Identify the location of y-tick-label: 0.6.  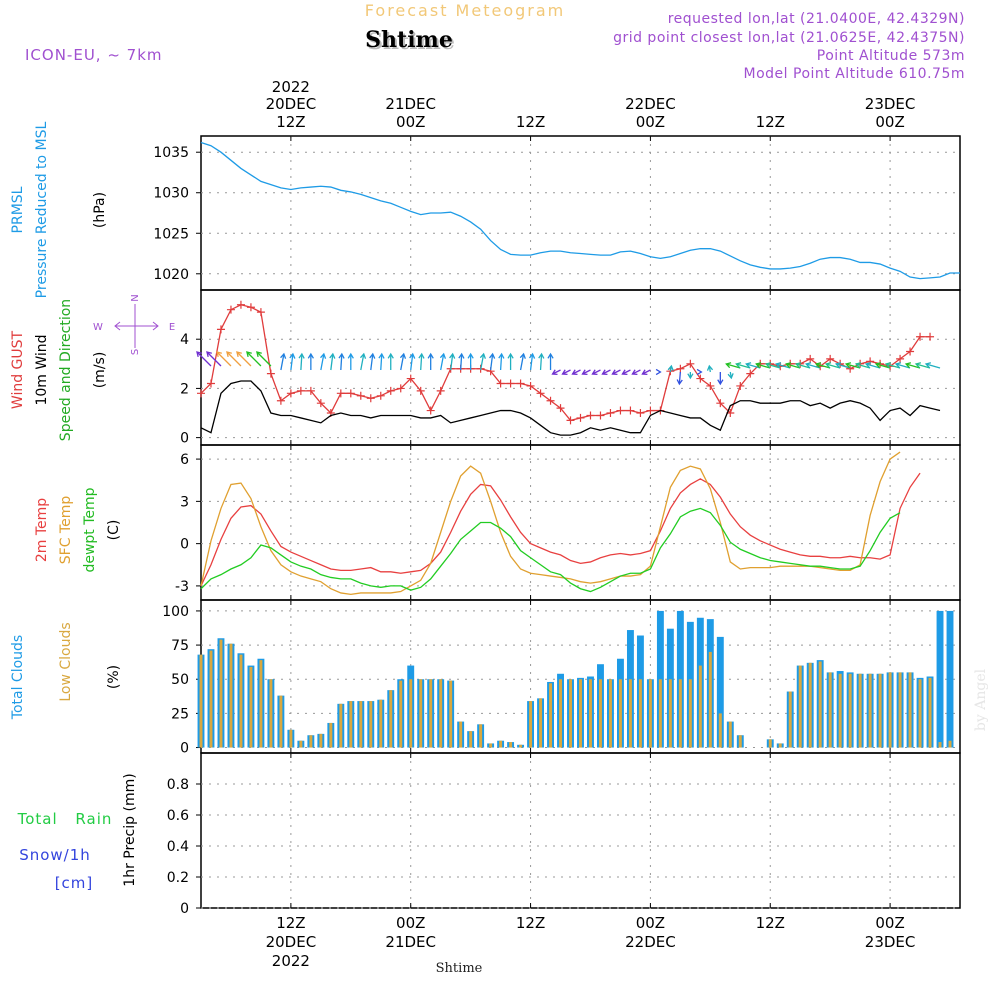
(178, 816).